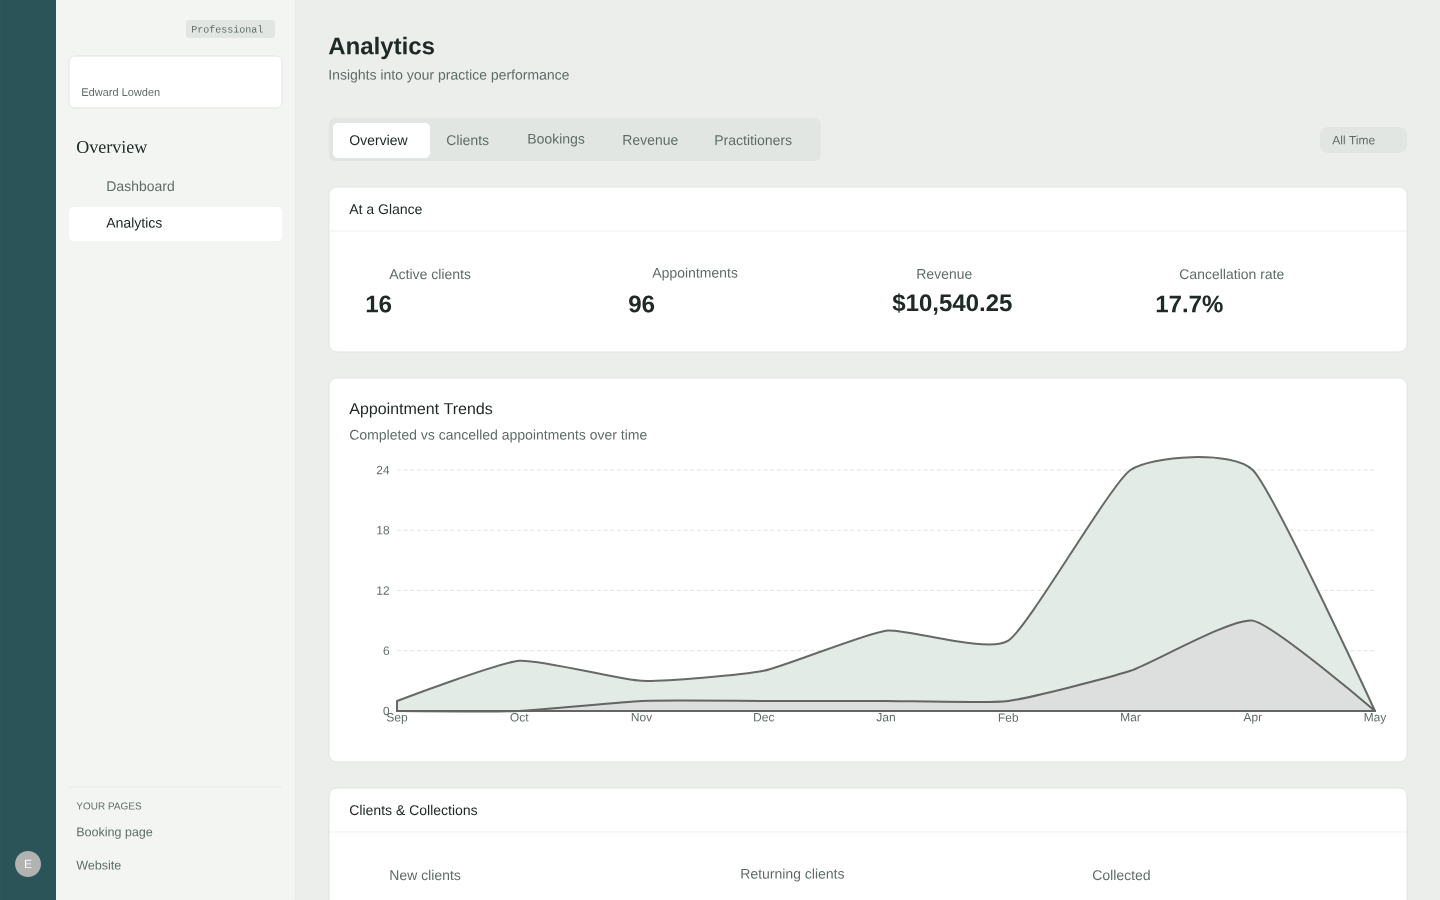 This screenshot has width=1440, height=900. I want to click on text: Booking page, so click(115, 833).